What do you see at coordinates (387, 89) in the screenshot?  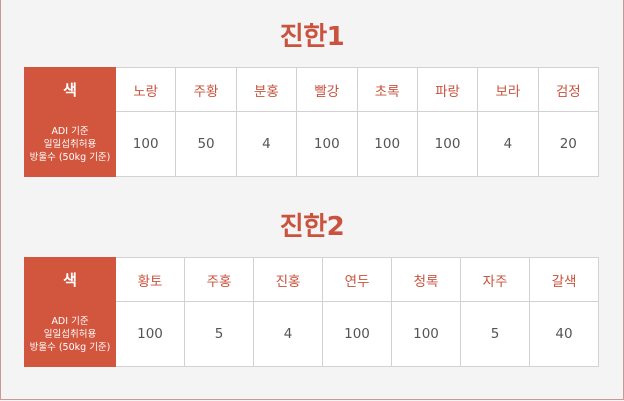 I see `color-name-cell: 초록` at bounding box center [387, 89].